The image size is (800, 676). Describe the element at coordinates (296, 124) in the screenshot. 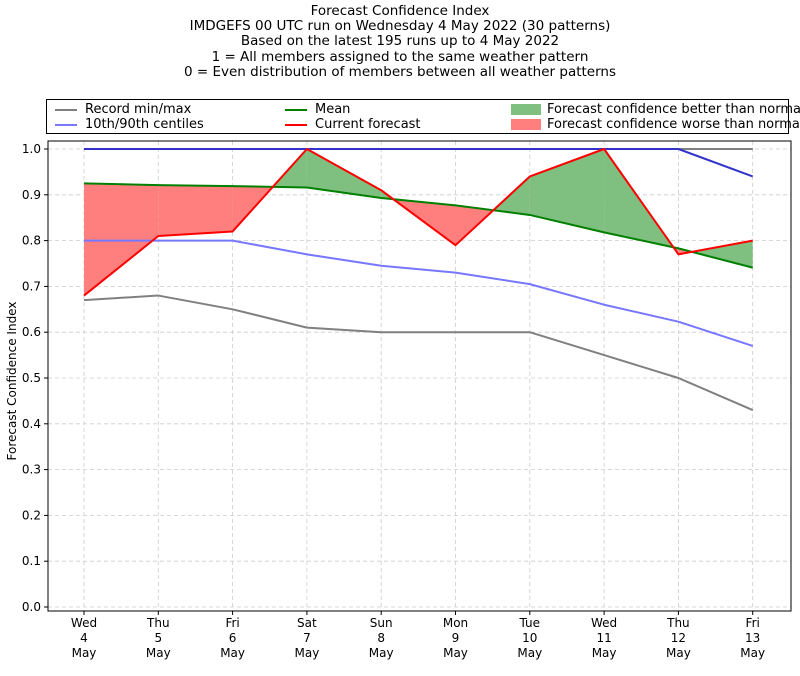

I see `legend-swatch-current` at that location.